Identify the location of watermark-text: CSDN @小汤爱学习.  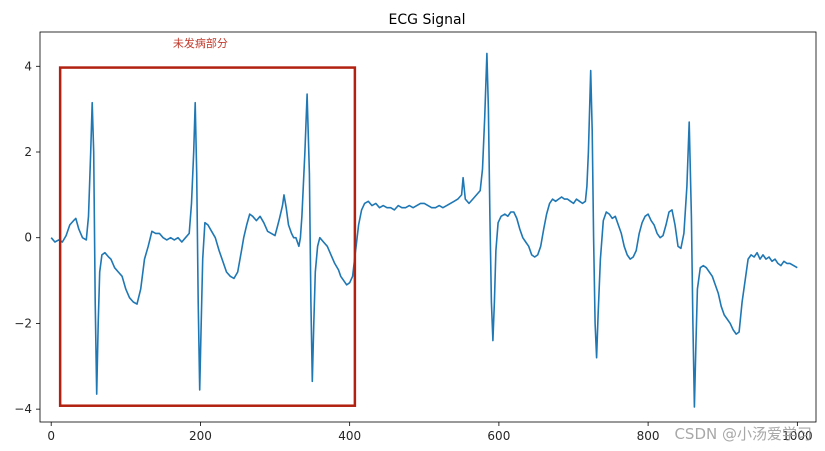
(743, 434).